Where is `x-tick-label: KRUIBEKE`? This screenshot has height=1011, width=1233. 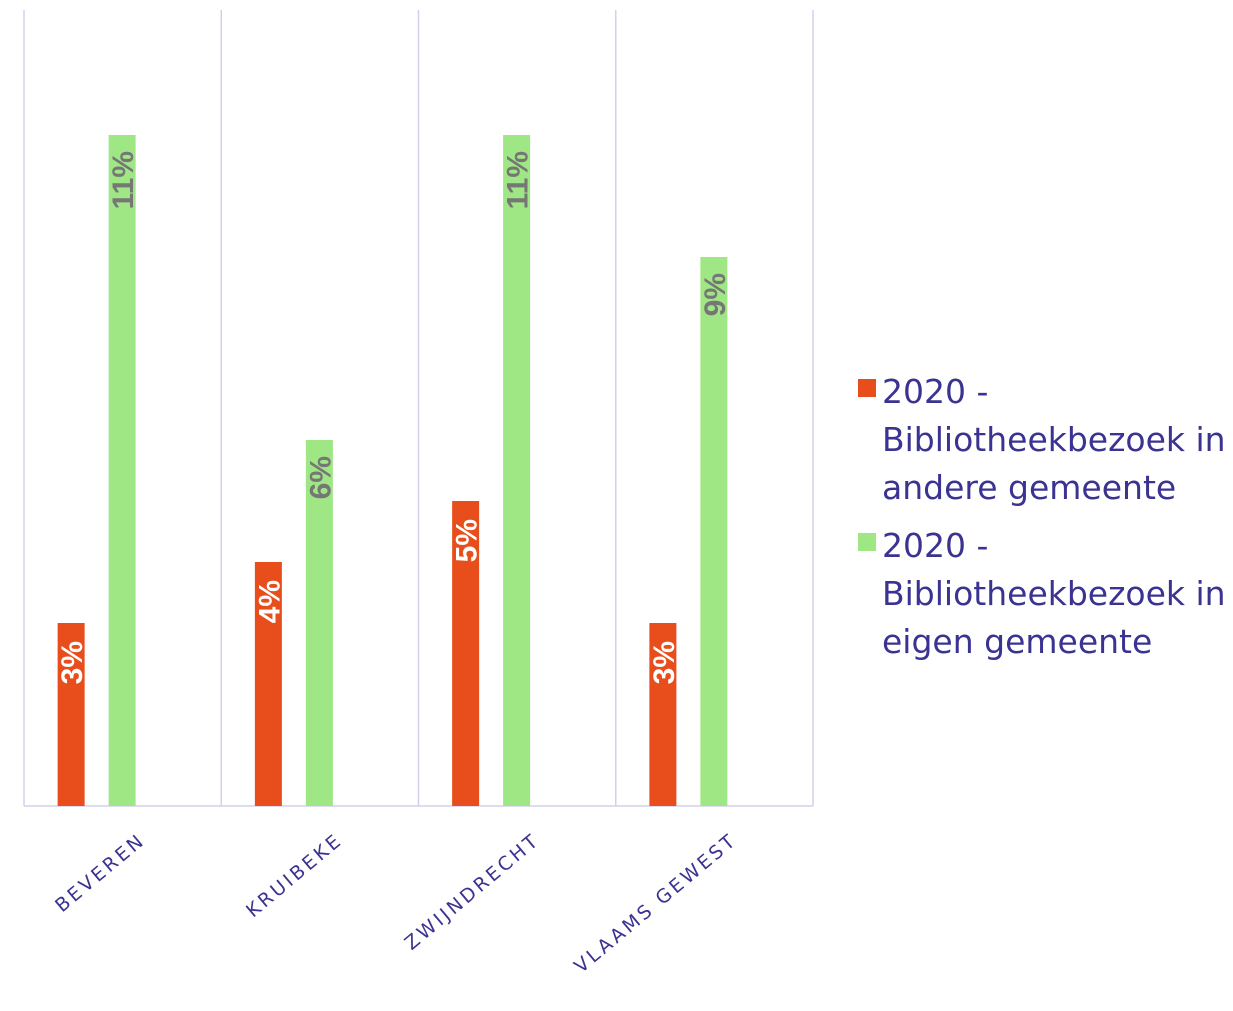
x-tick-label: KRUIBEKE is located at coordinates (294, 875).